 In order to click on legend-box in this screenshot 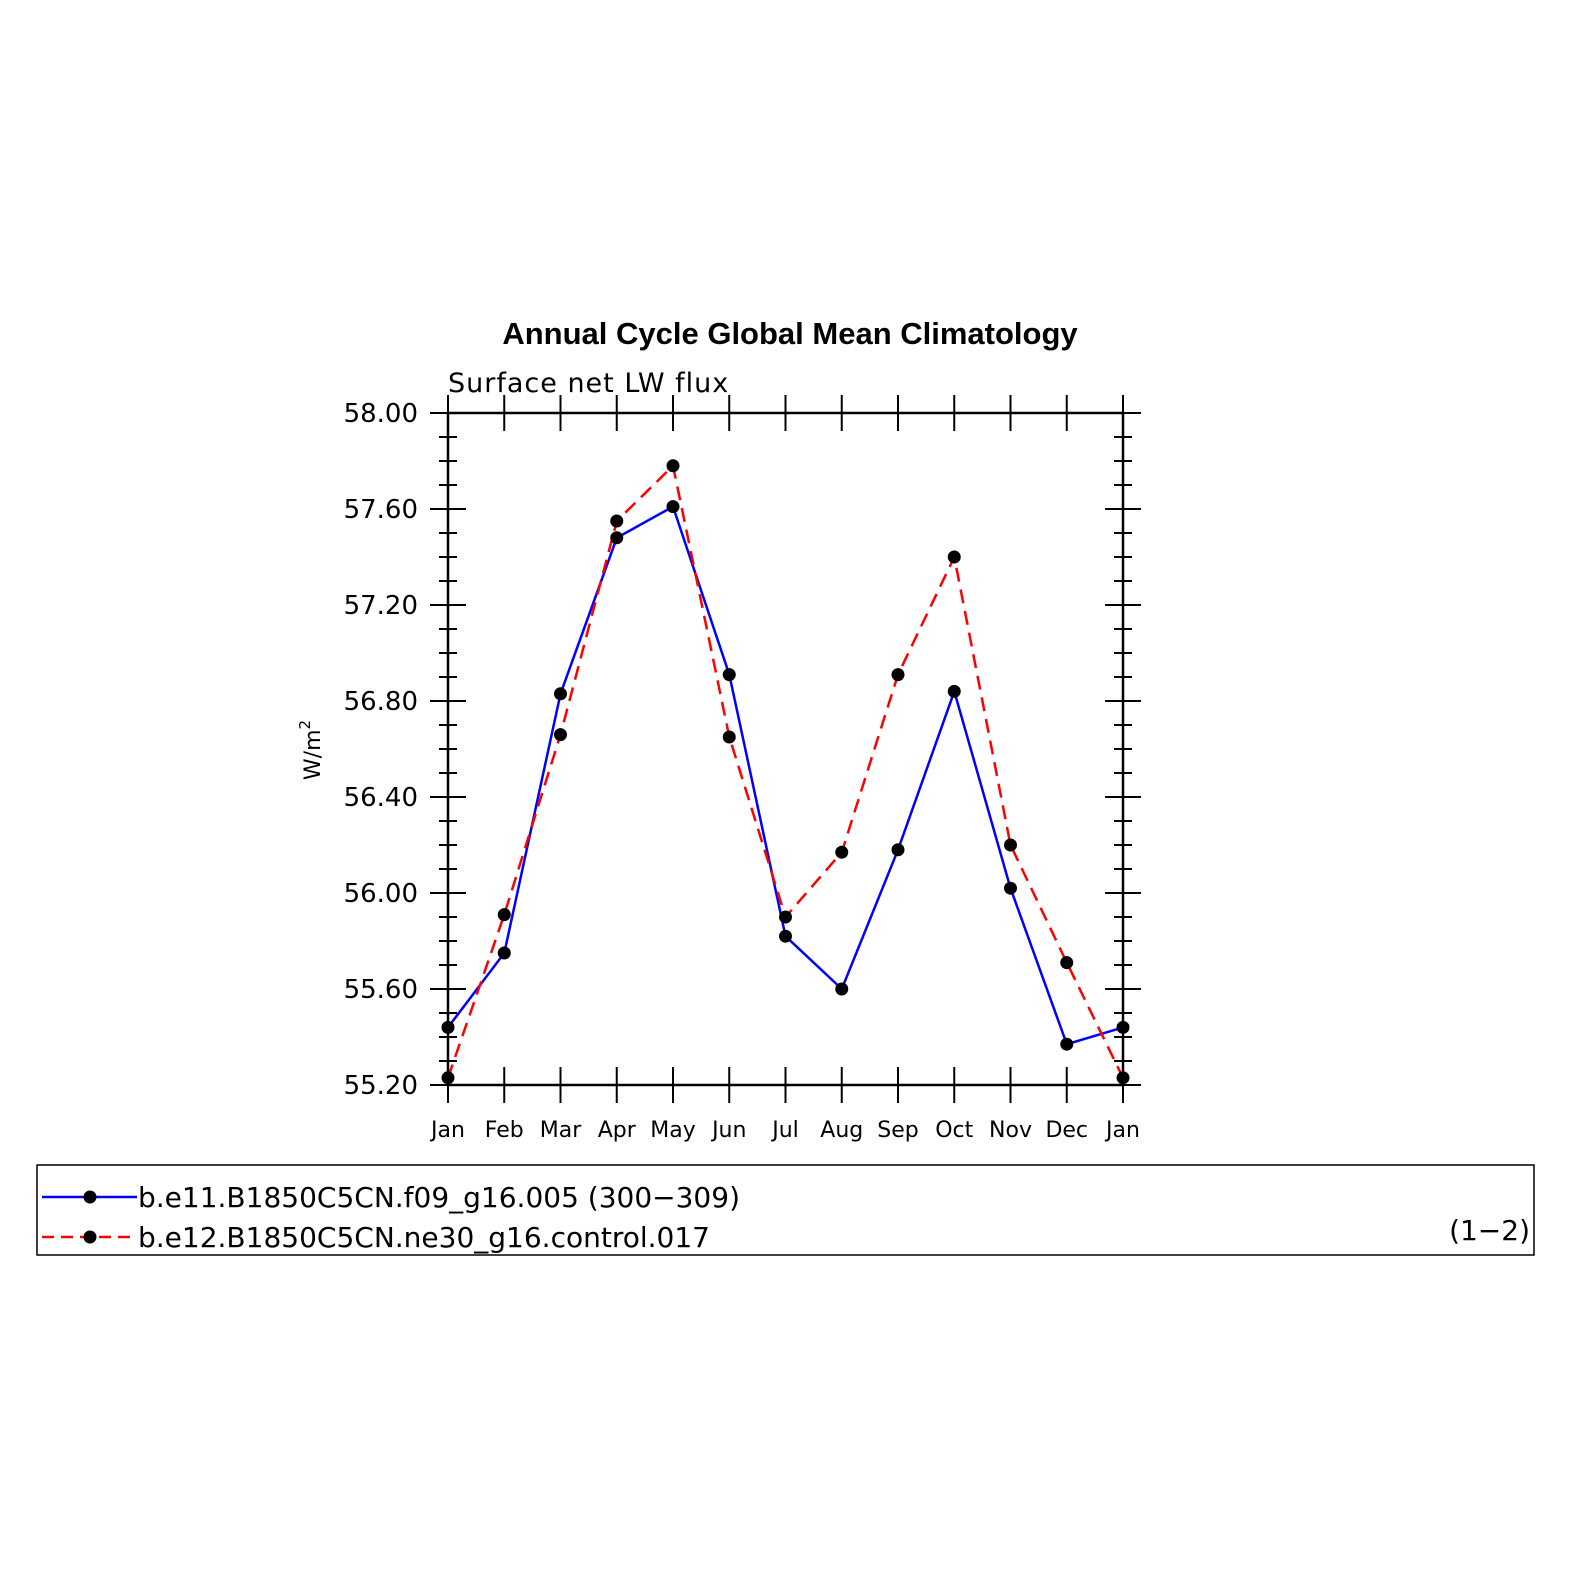, I will do `click(785, 1210)`.